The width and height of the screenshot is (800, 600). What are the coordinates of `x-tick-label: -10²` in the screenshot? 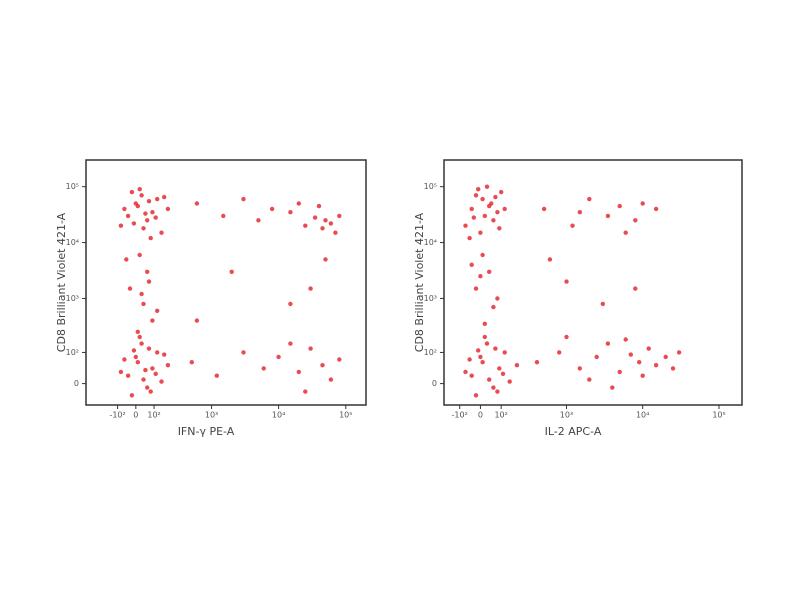 It's located at (117, 415).